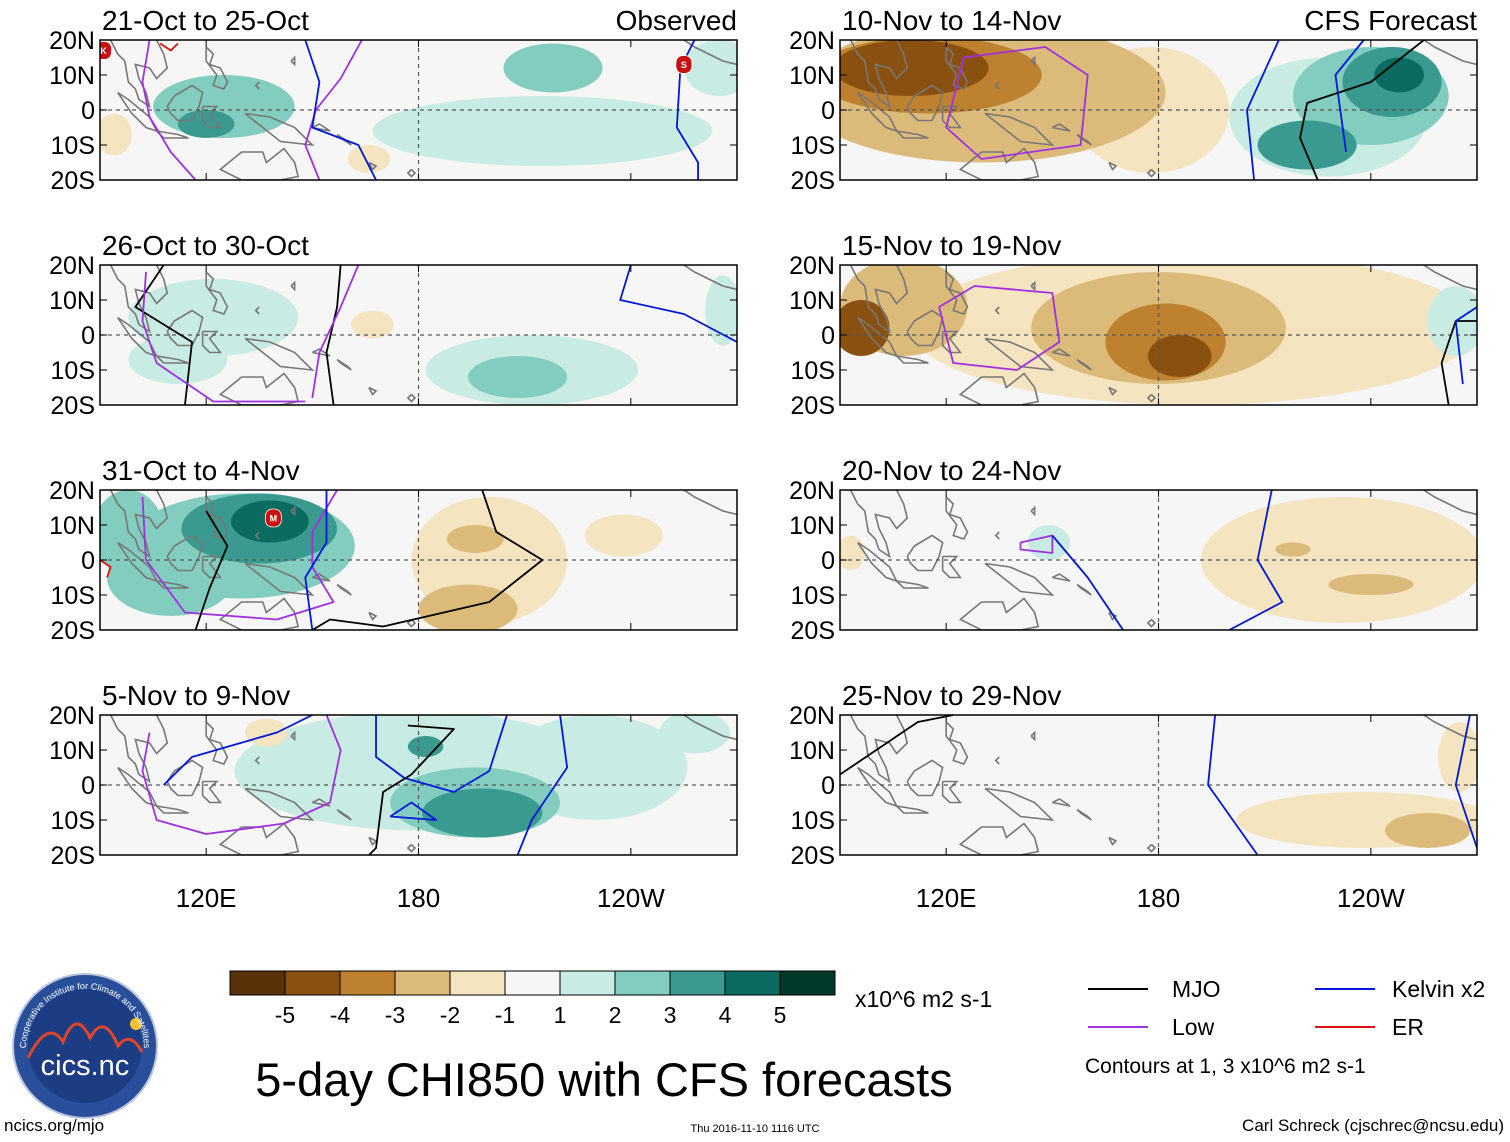 Image resolution: width=1510 pixels, height=1142 pixels. What do you see at coordinates (205, 245) in the screenshot?
I see `panel-title: 26-Oct to 30-Oct` at bounding box center [205, 245].